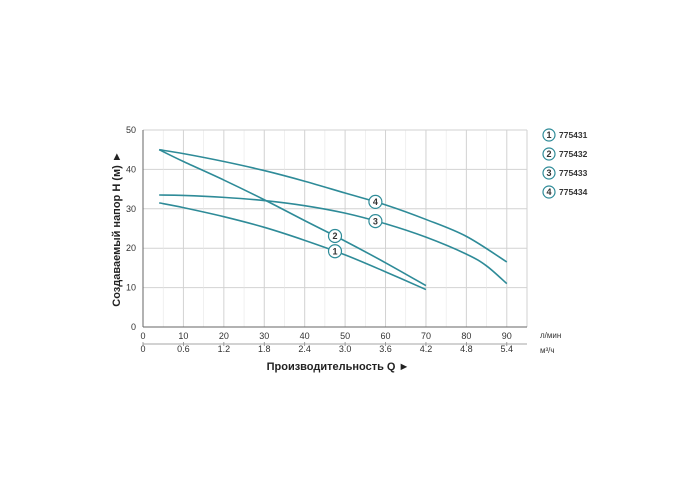 The width and height of the screenshot is (700, 500). What do you see at coordinates (305, 336) in the screenshot?
I see `x-tick-label: 40` at bounding box center [305, 336].